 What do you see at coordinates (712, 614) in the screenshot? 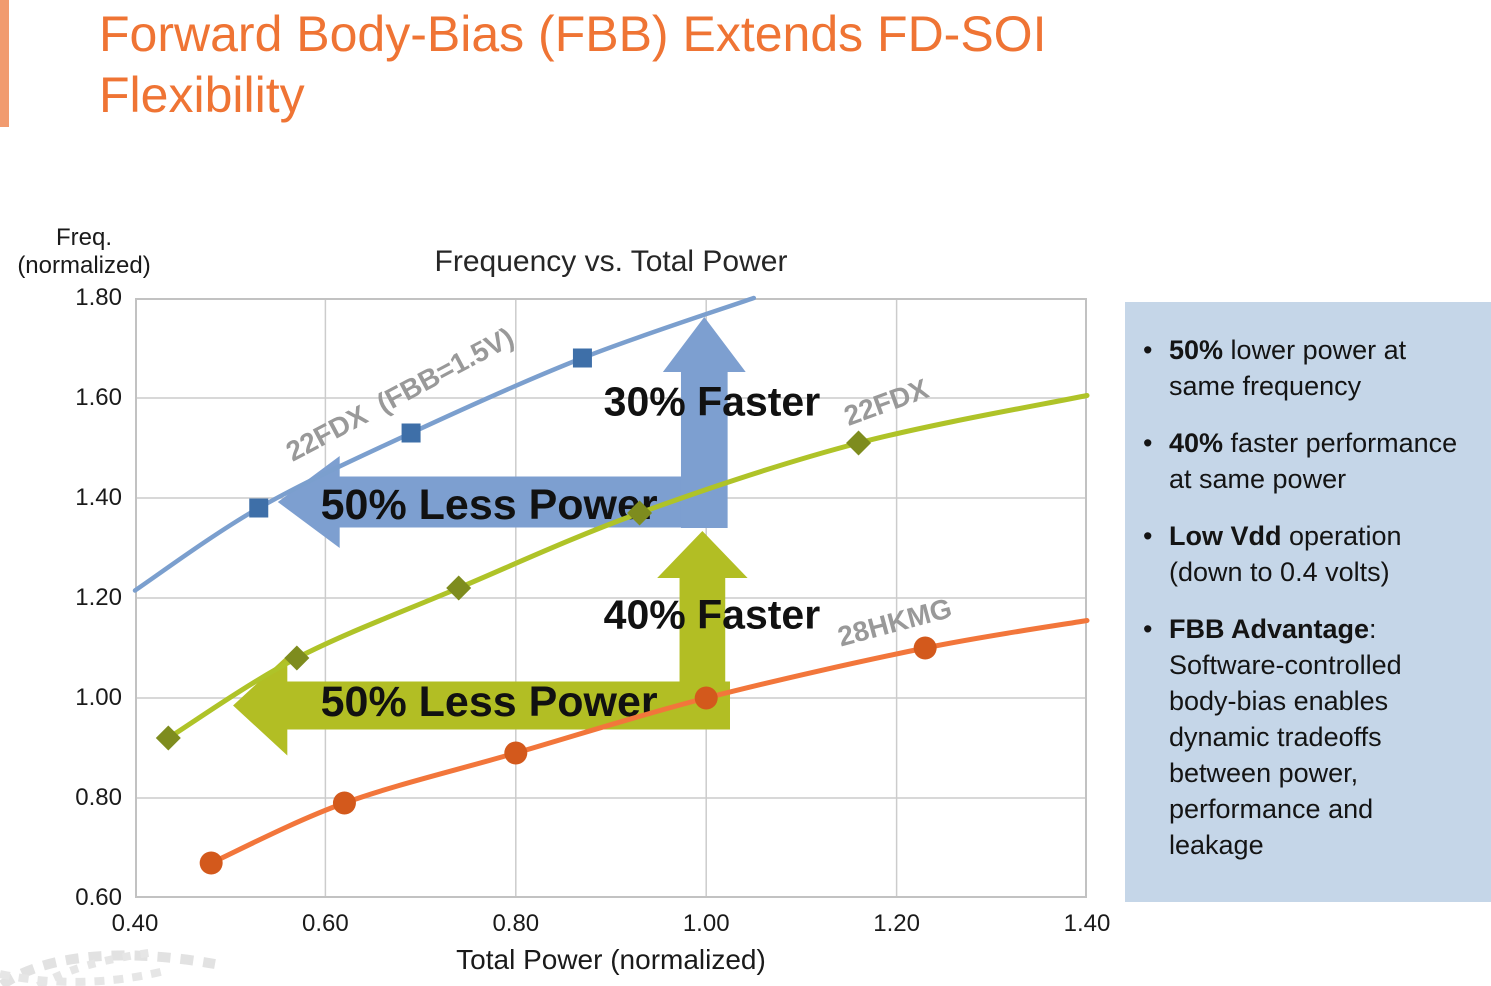
I see `annotation-text: 40% Faster` at bounding box center [712, 614].